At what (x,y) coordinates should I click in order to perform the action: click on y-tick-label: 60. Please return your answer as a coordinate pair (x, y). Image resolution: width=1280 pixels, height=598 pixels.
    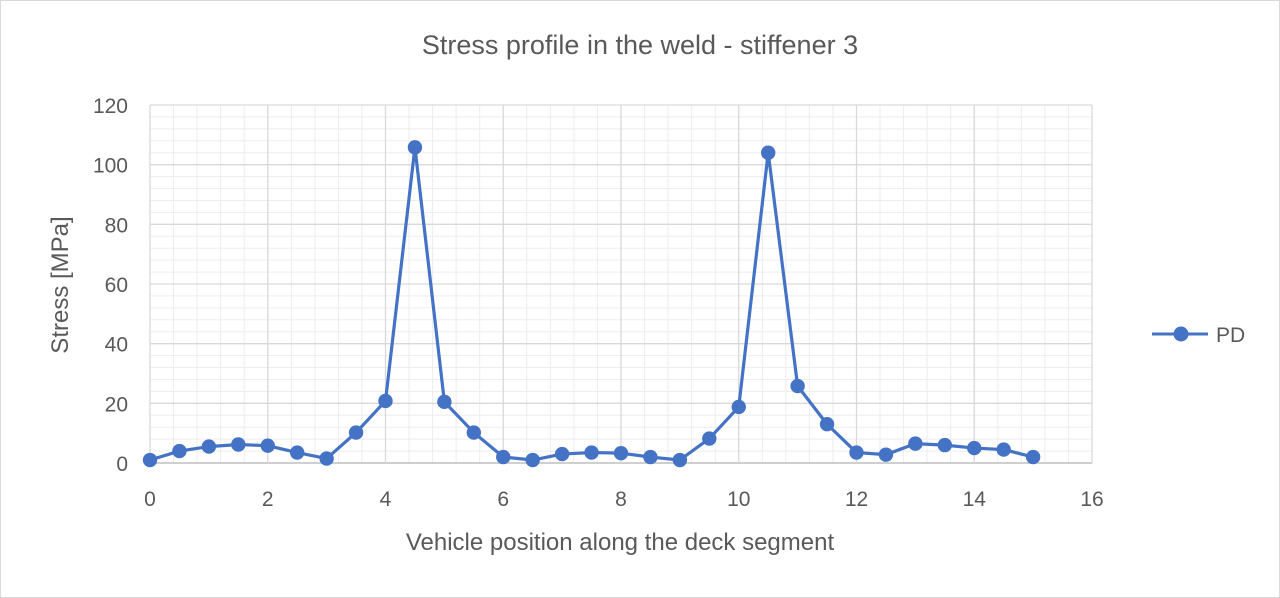
    Looking at the image, I should click on (116, 285).